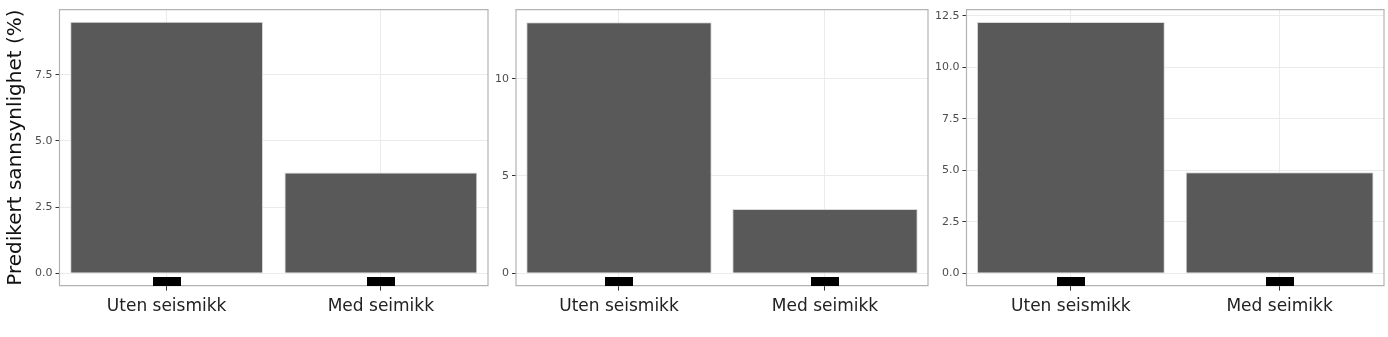 The width and height of the screenshot is (1388, 337). Describe the element at coordinates (947, 67) in the screenshot. I see `y-tick-label: 10.0` at that location.